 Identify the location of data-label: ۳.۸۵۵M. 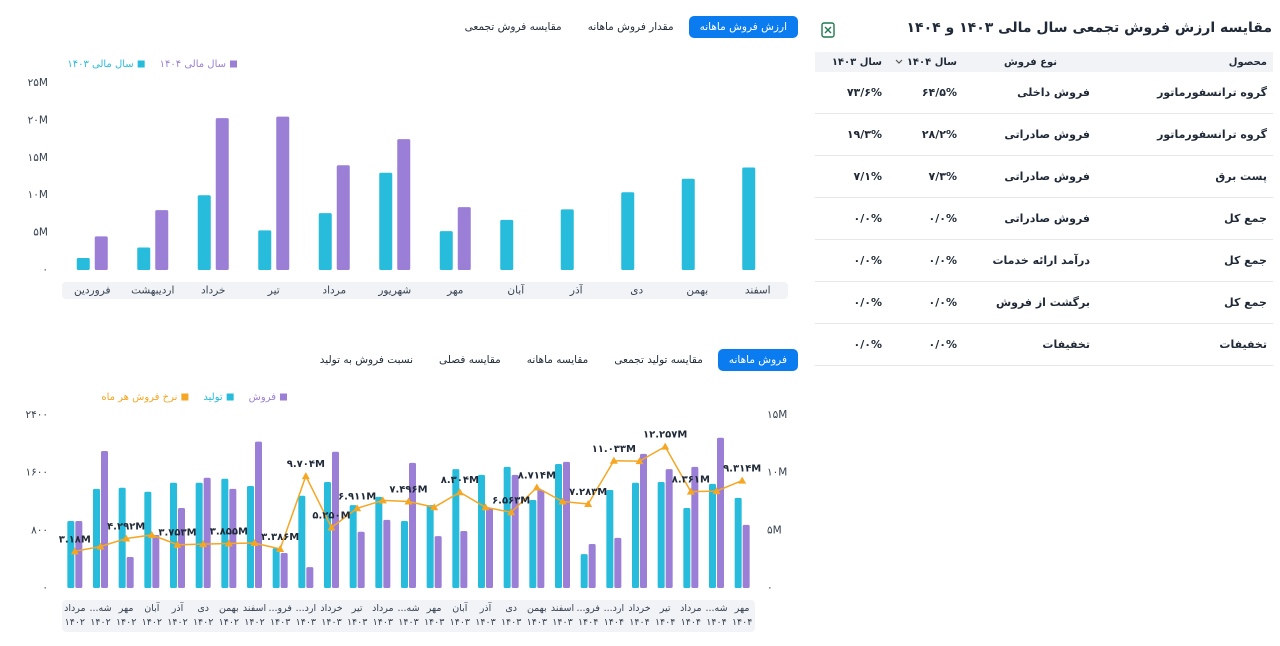
(229, 532).